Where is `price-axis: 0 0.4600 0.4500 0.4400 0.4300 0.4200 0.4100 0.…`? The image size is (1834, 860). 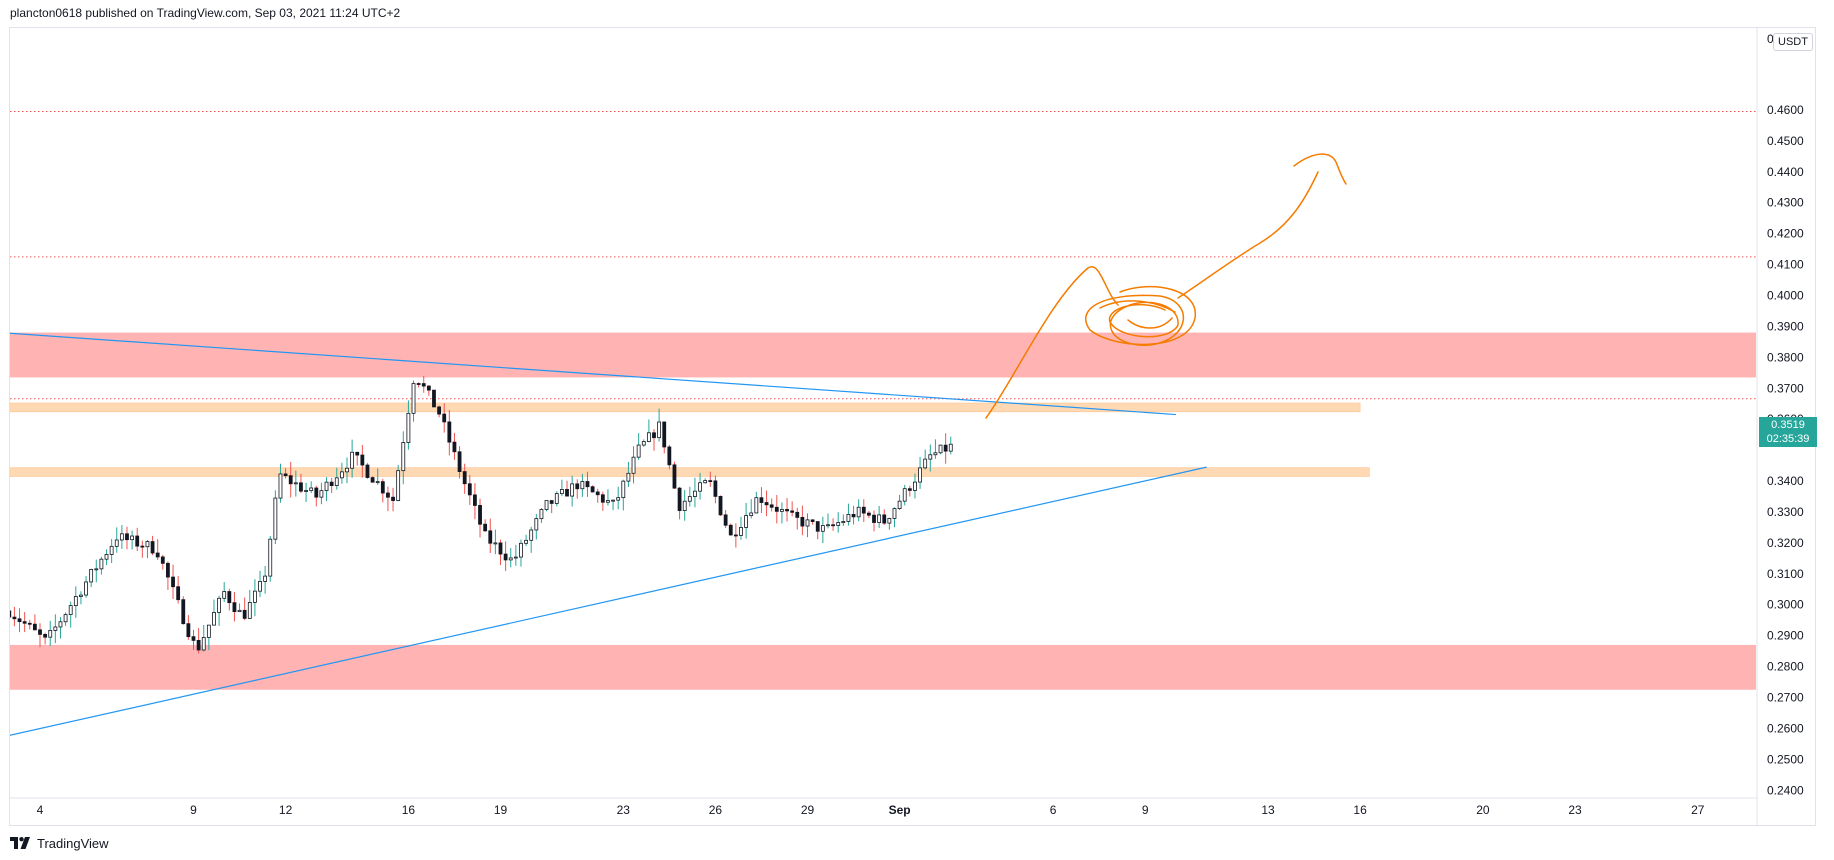
price-axis: 0 0.4600 0.4500 0.4400 0.4300 0.4200 0.4100 0.… is located at coordinates (1785, 414).